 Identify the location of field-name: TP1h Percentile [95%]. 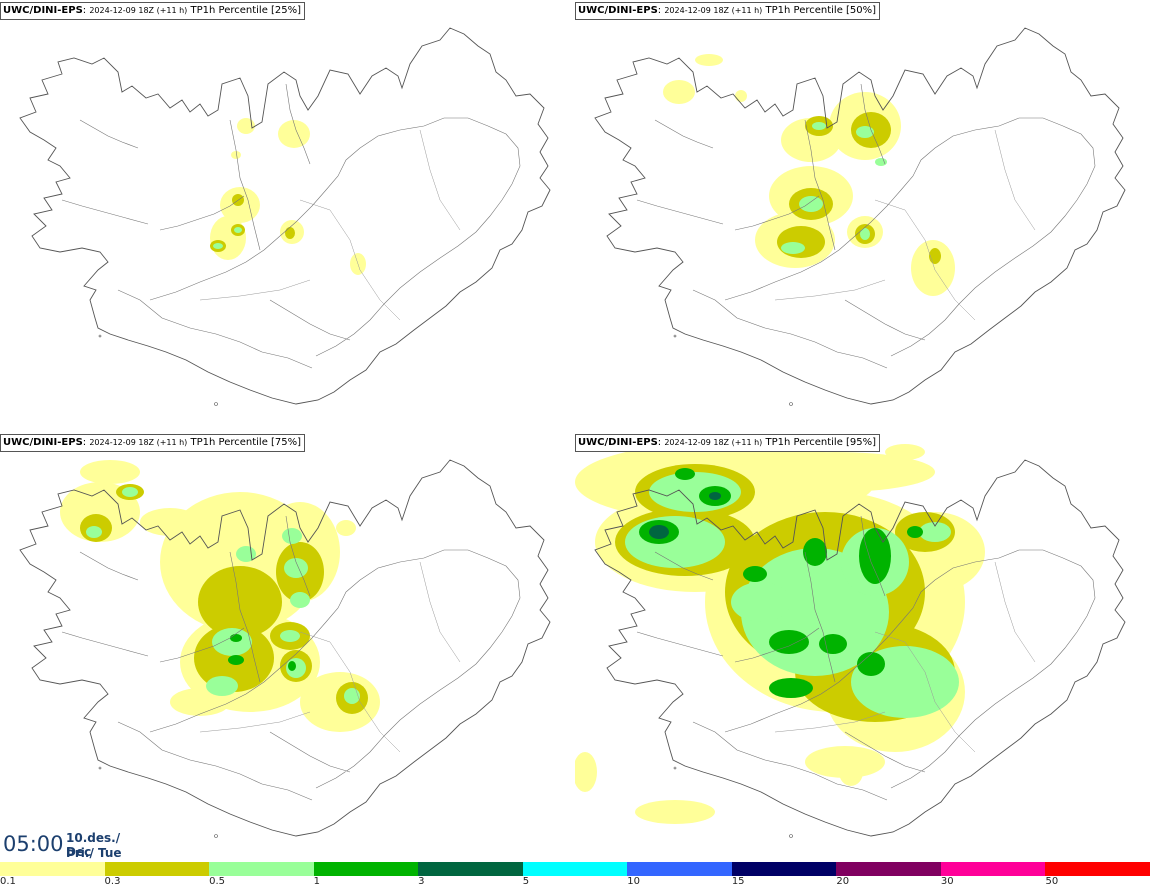
(821, 442).